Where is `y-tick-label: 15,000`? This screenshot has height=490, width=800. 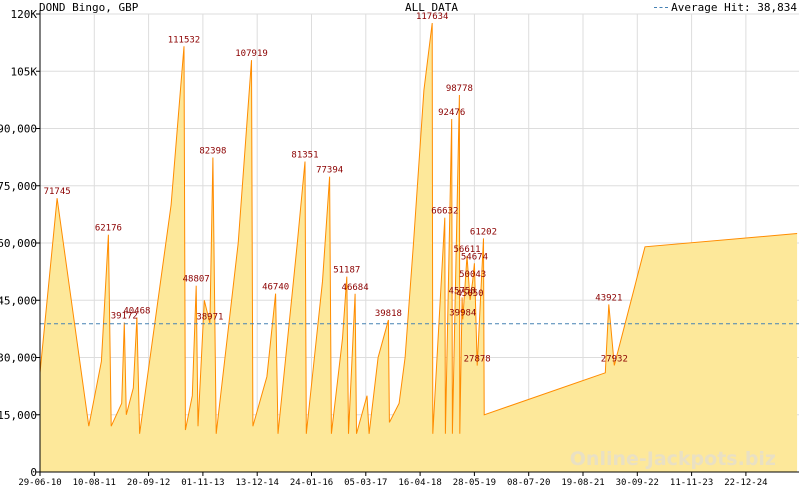 y-tick-label: 15,000 is located at coordinates (18, 415).